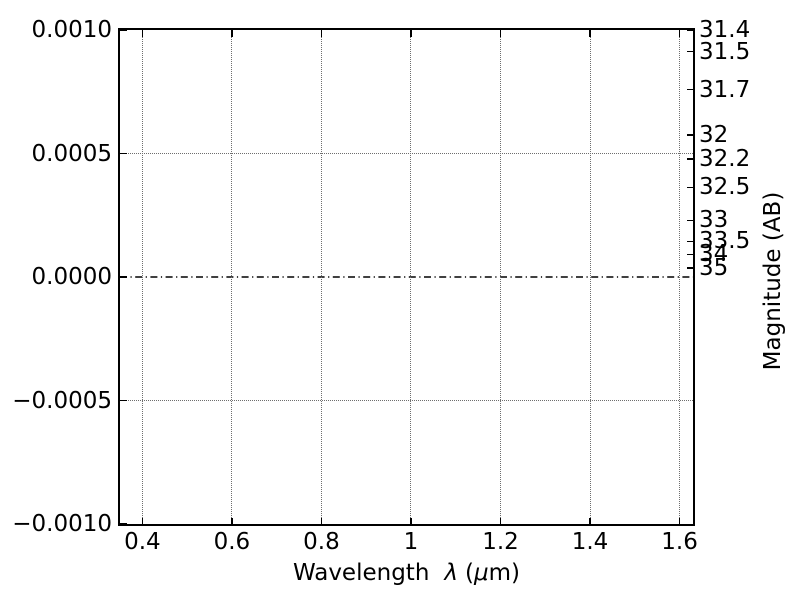  I want to click on mag-tick-label: 34, so click(714, 254).